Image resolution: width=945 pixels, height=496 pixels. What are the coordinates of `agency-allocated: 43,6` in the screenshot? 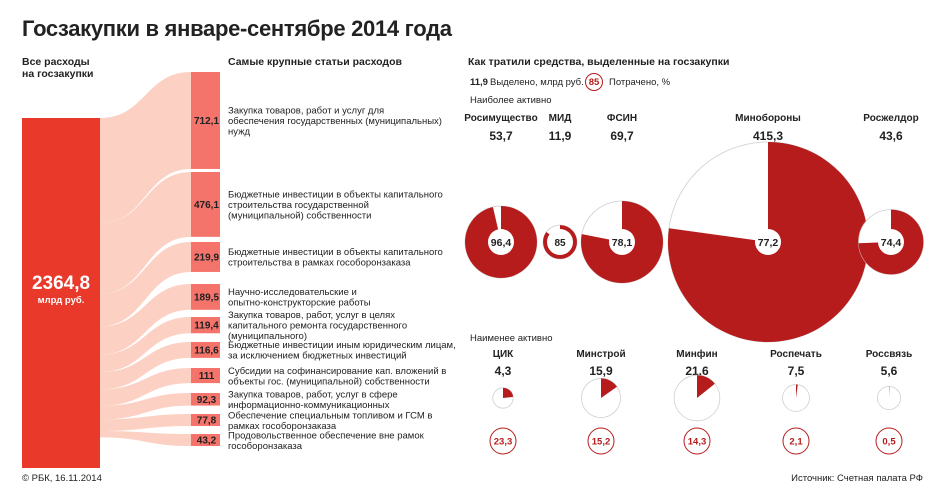 It's located at (891, 136).